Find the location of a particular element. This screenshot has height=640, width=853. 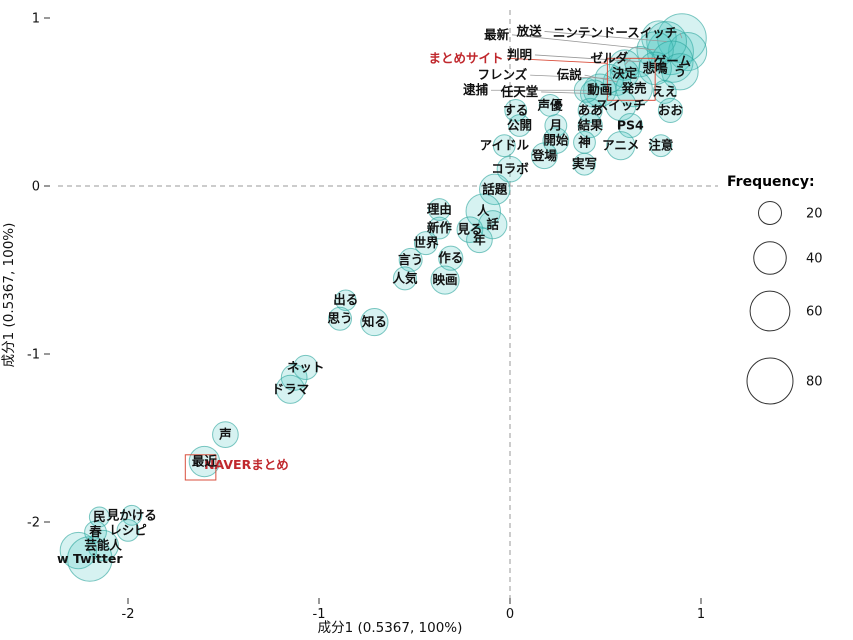

bubble-label: 作る is located at coordinates (450, 257).